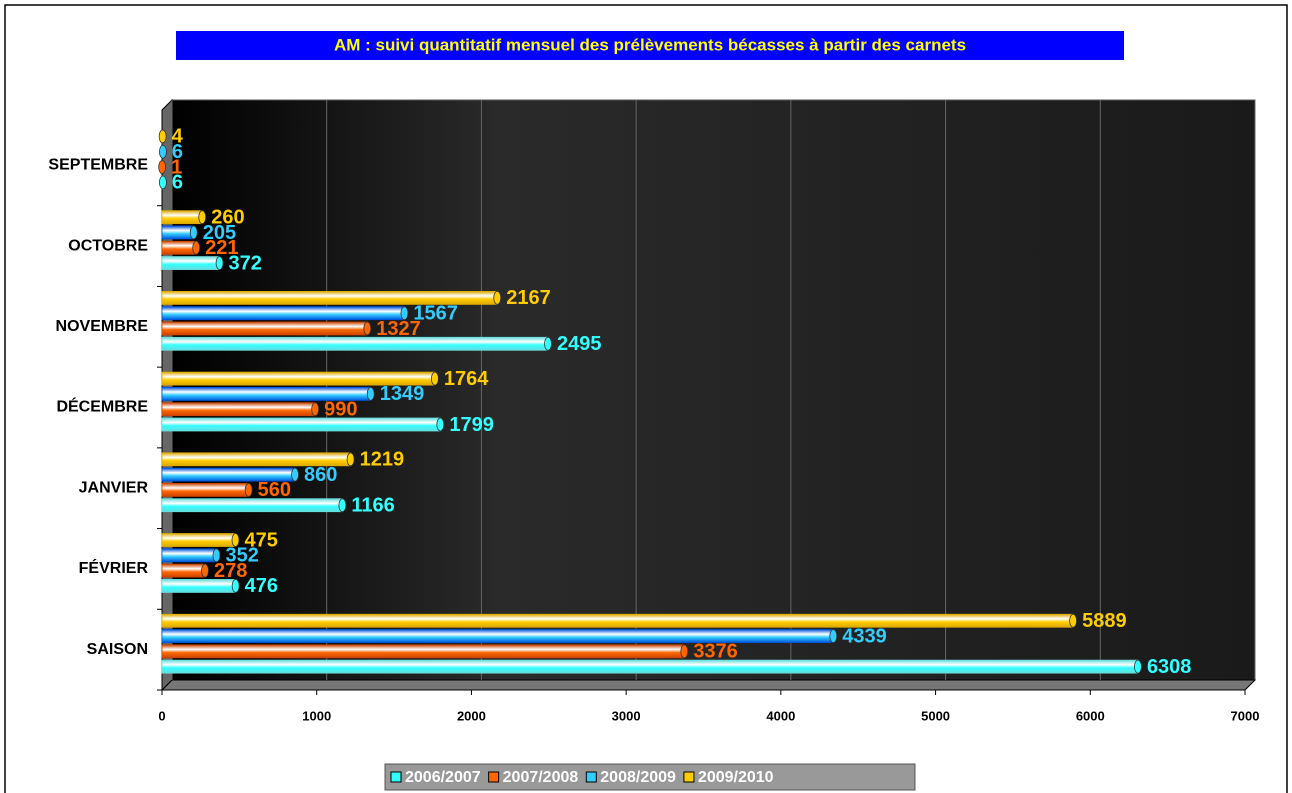 The height and width of the screenshot is (793, 1292). What do you see at coordinates (402, 394) in the screenshot?
I see `value-label: 1349` at bounding box center [402, 394].